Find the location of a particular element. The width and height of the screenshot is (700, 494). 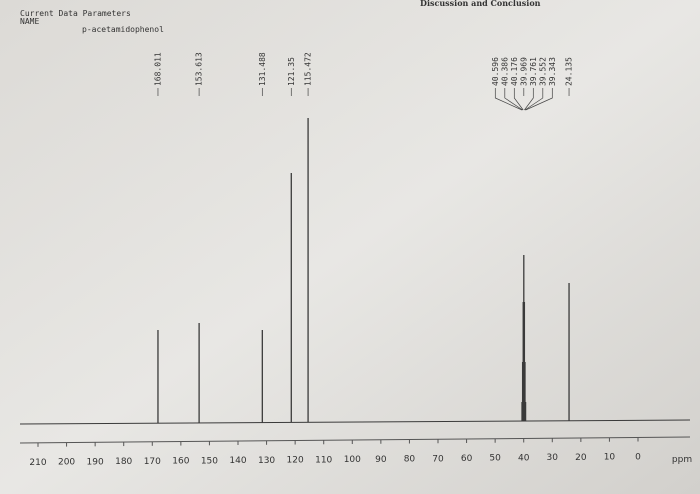

x-tick-label: 20 is located at coordinates (581, 458).